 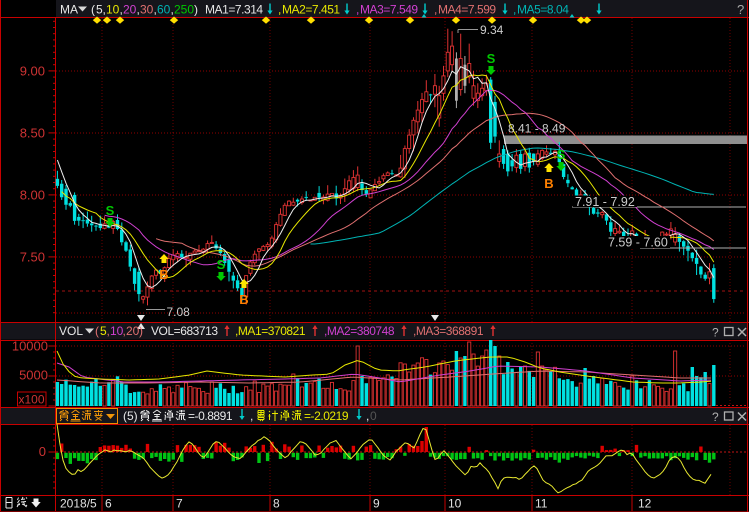 What do you see at coordinates (276, 504) in the screenshot?
I see `svg-text: 8` at bounding box center [276, 504].